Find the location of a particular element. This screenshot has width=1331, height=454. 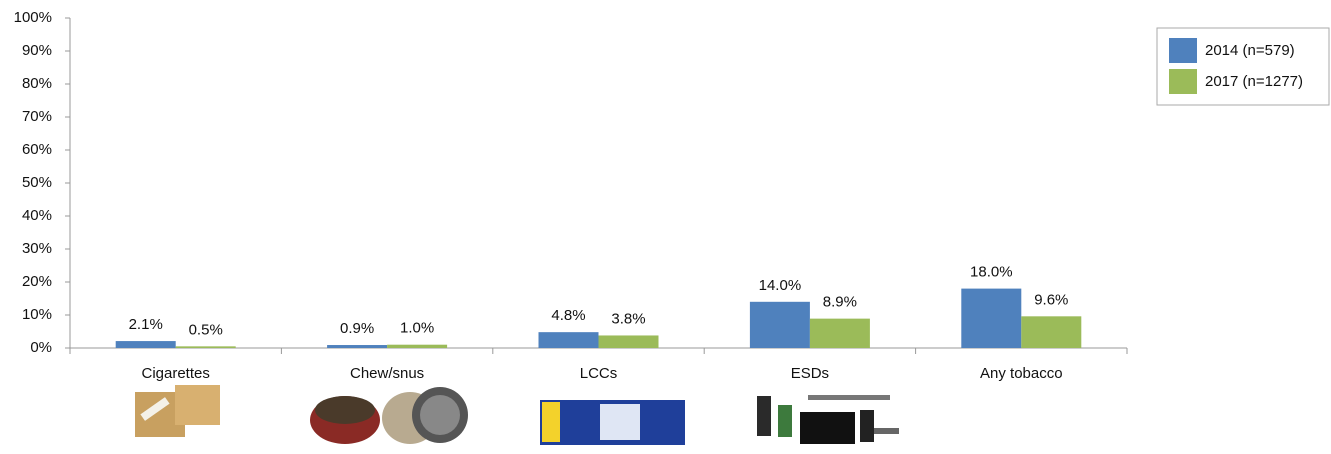

x-tick-label: Any tobacco is located at coordinates (1021, 373).